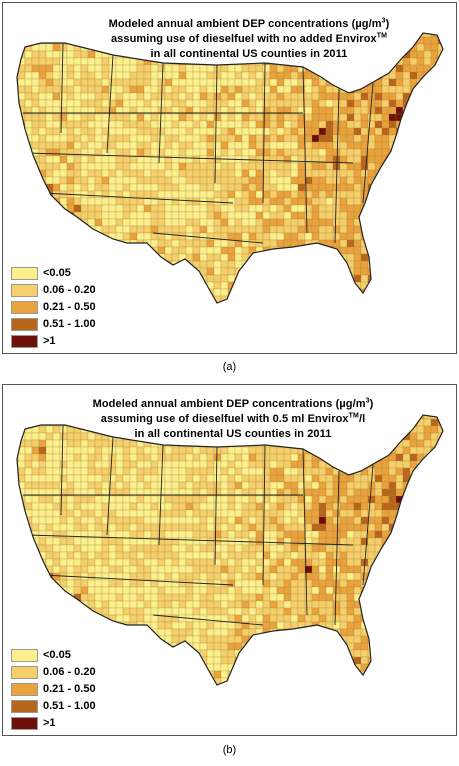 This screenshot has width=459, height=766. I want to click on caption-a: (a), so click(229, 367).